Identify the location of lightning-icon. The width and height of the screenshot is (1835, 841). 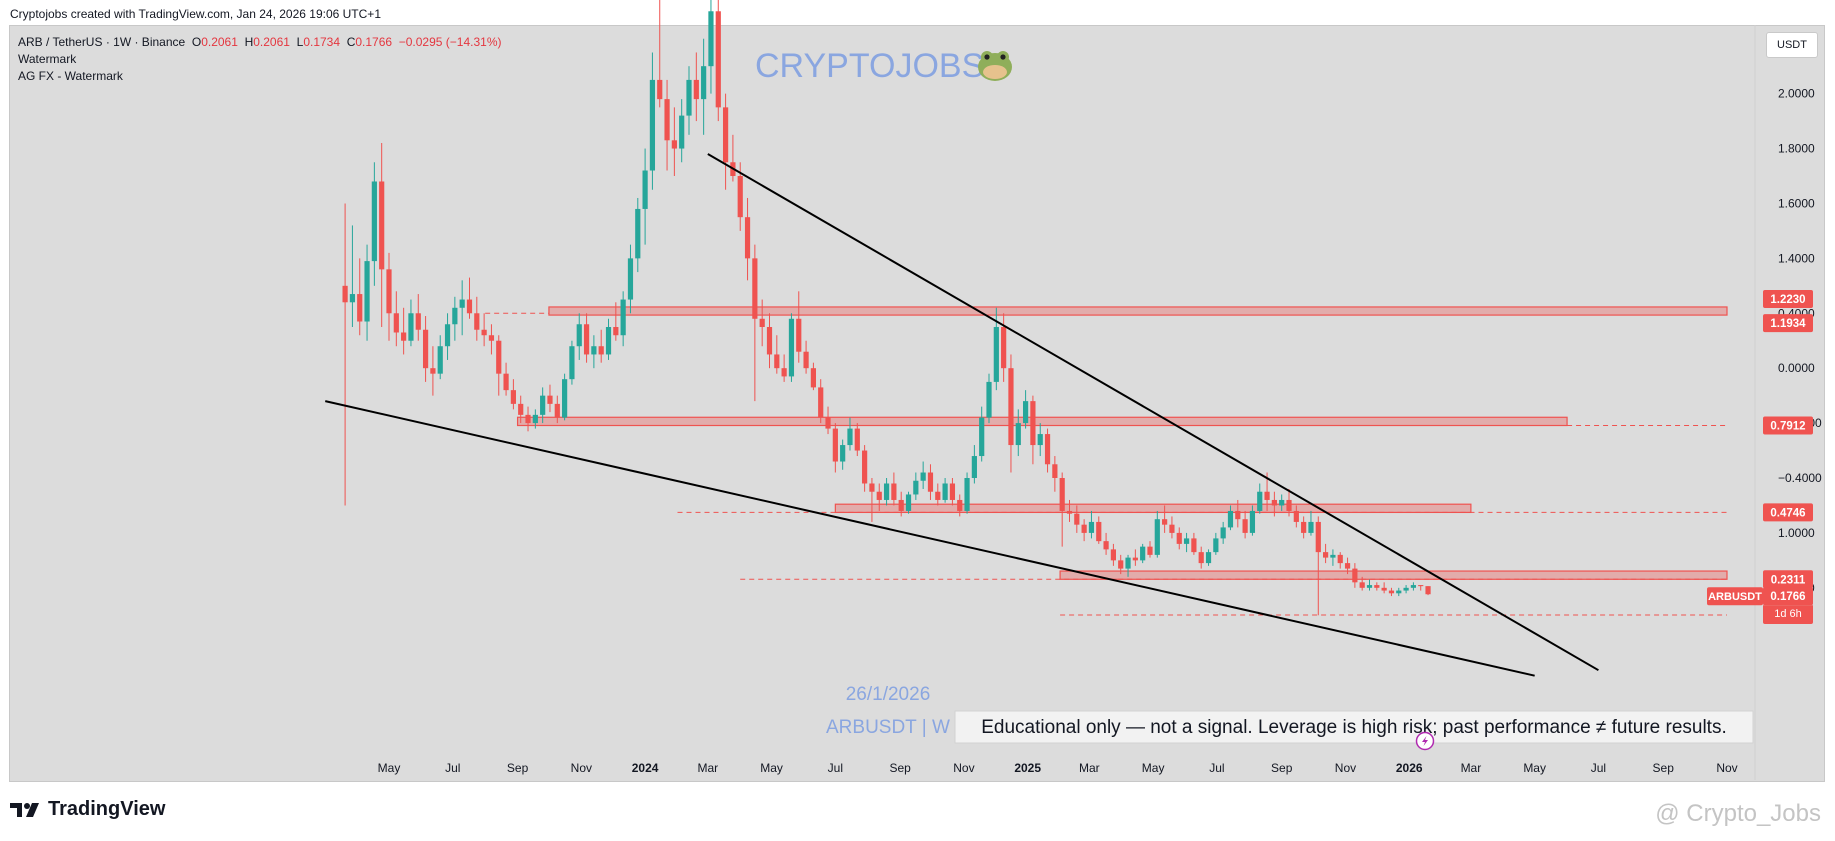
(1425, 741).